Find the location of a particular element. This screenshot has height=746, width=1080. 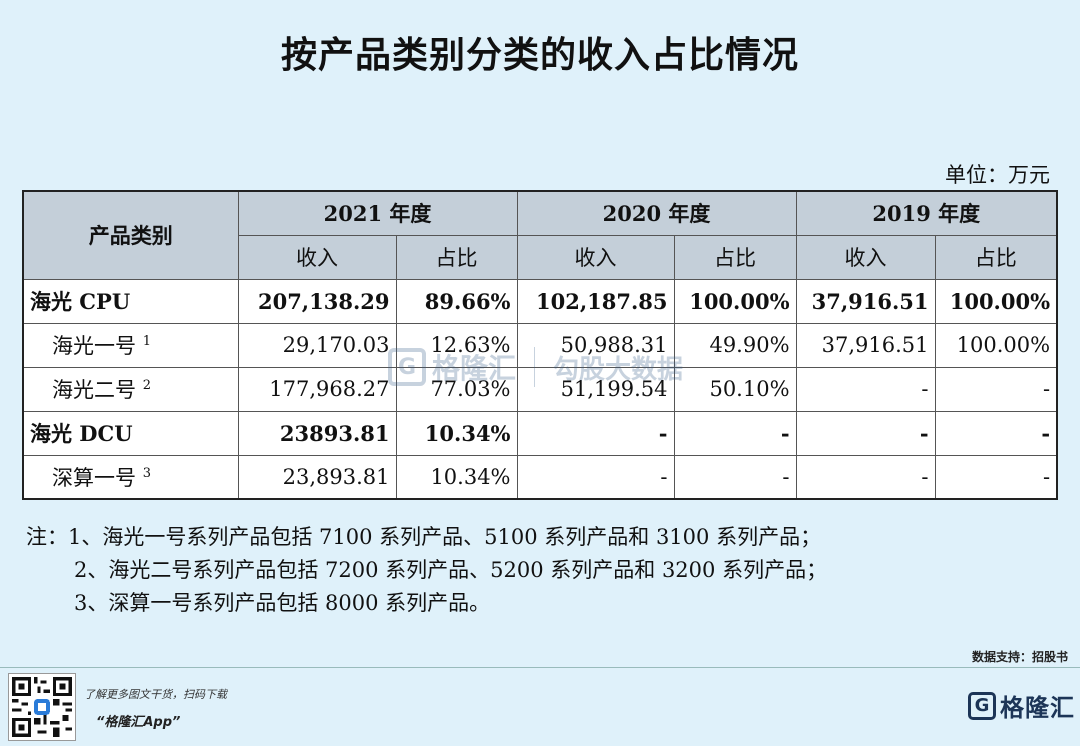

row-label: 海光 CPU is located at coordinates (130, 301).